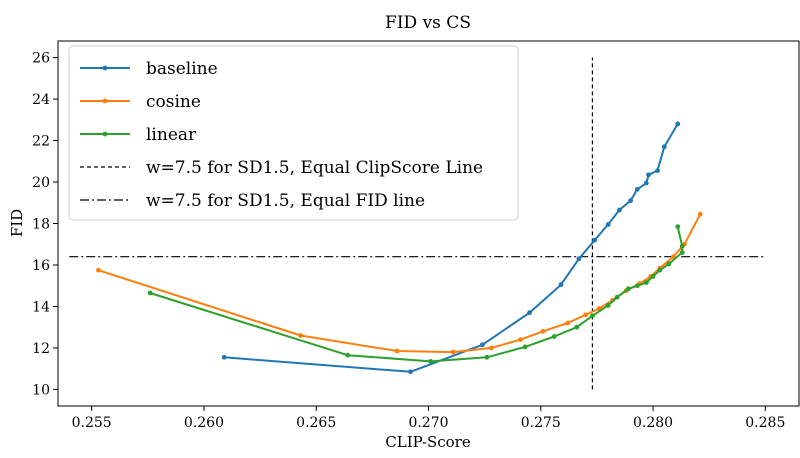 This screenshot has width=800, height=458. I want to click on x-axis-label: CLIP-Score, so click(428, 442).